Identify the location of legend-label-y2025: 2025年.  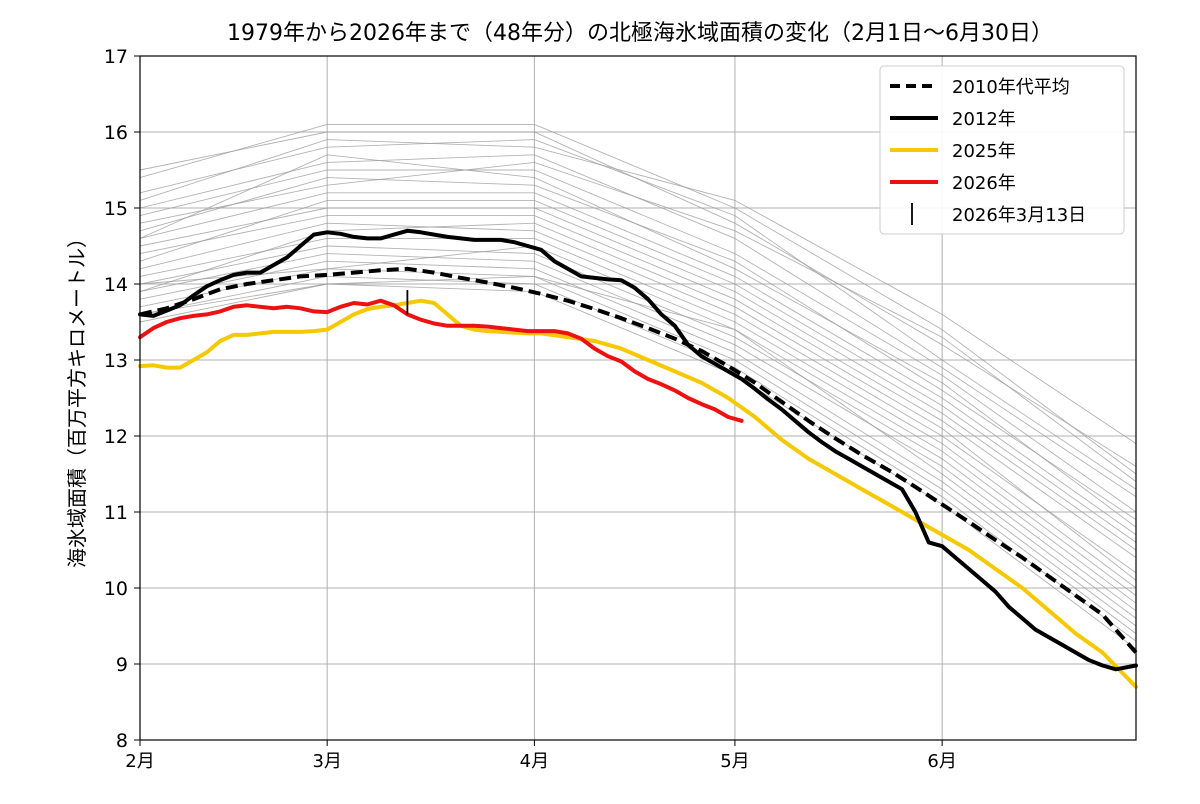
(984, 151).